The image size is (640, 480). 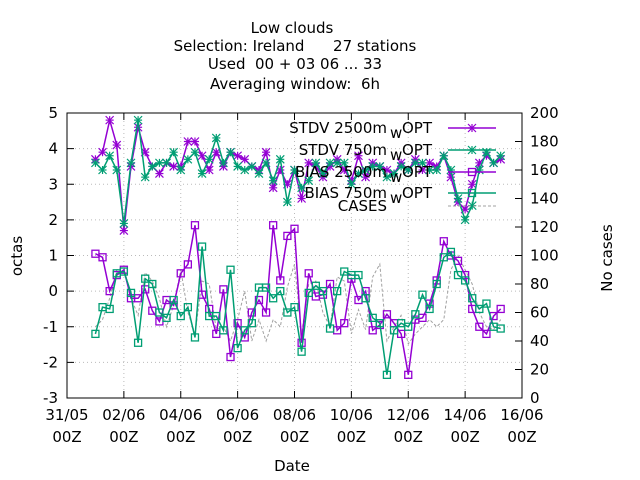 What do you see at coordinates (521, 415) in the screenshot?
I see `x-tick-label-date: 16/06` at bounding box center [521, 415].